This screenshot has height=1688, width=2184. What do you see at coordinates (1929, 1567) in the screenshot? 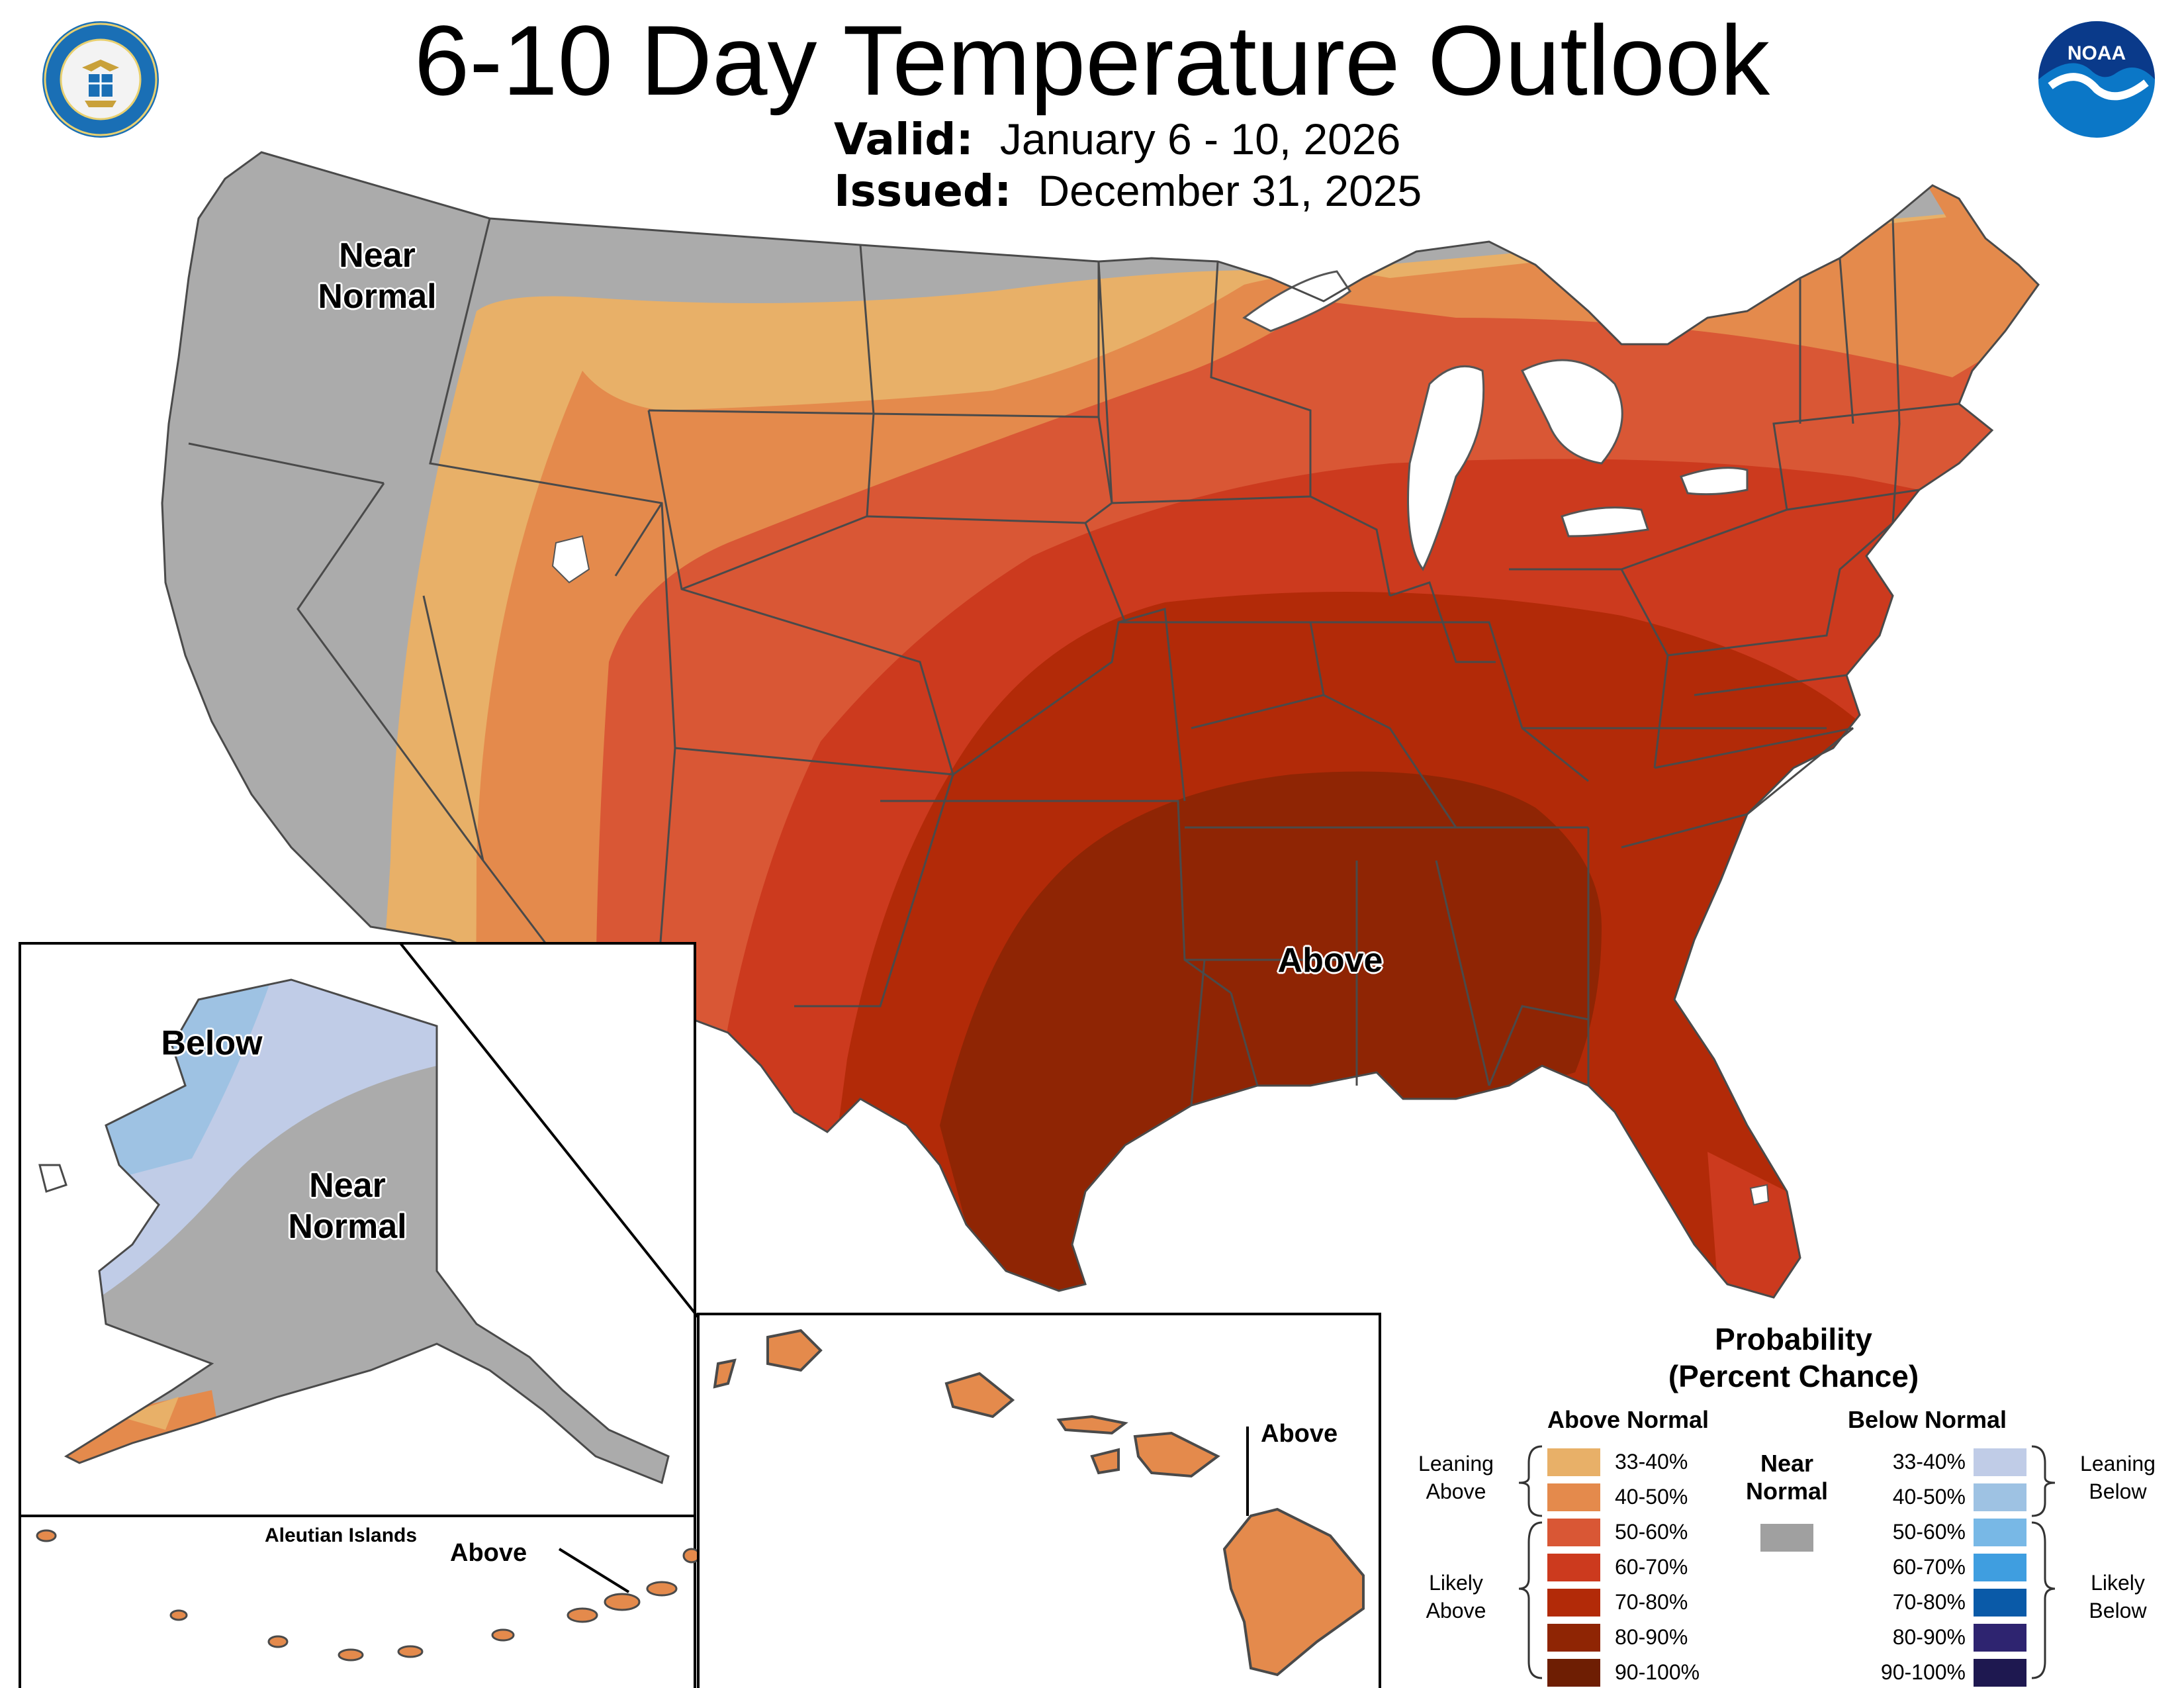
I see `legend-below-range: 60-70%` at bounding box center [1929, 1567].